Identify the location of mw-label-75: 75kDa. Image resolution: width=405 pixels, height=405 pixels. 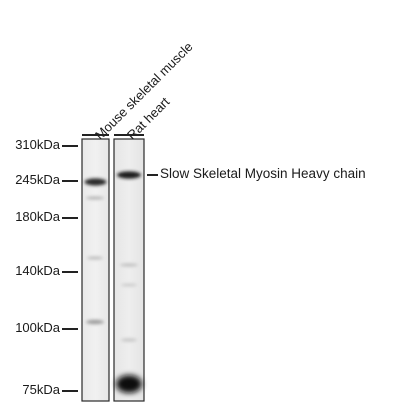
(41, 389).